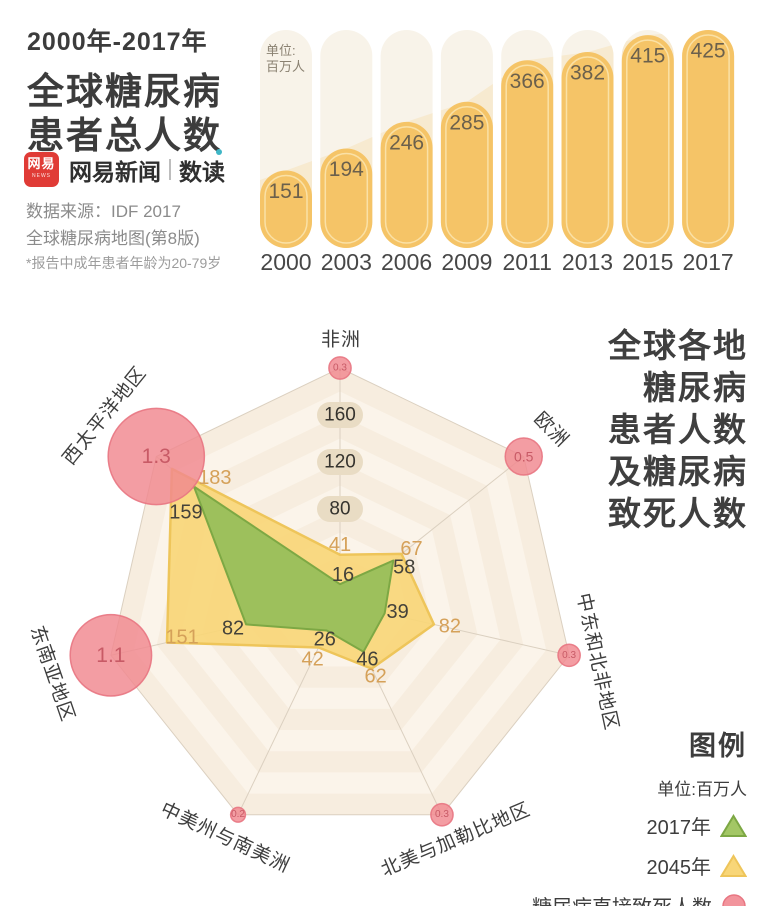  I want to click on bar-value-label: 285, so click(466, 122).